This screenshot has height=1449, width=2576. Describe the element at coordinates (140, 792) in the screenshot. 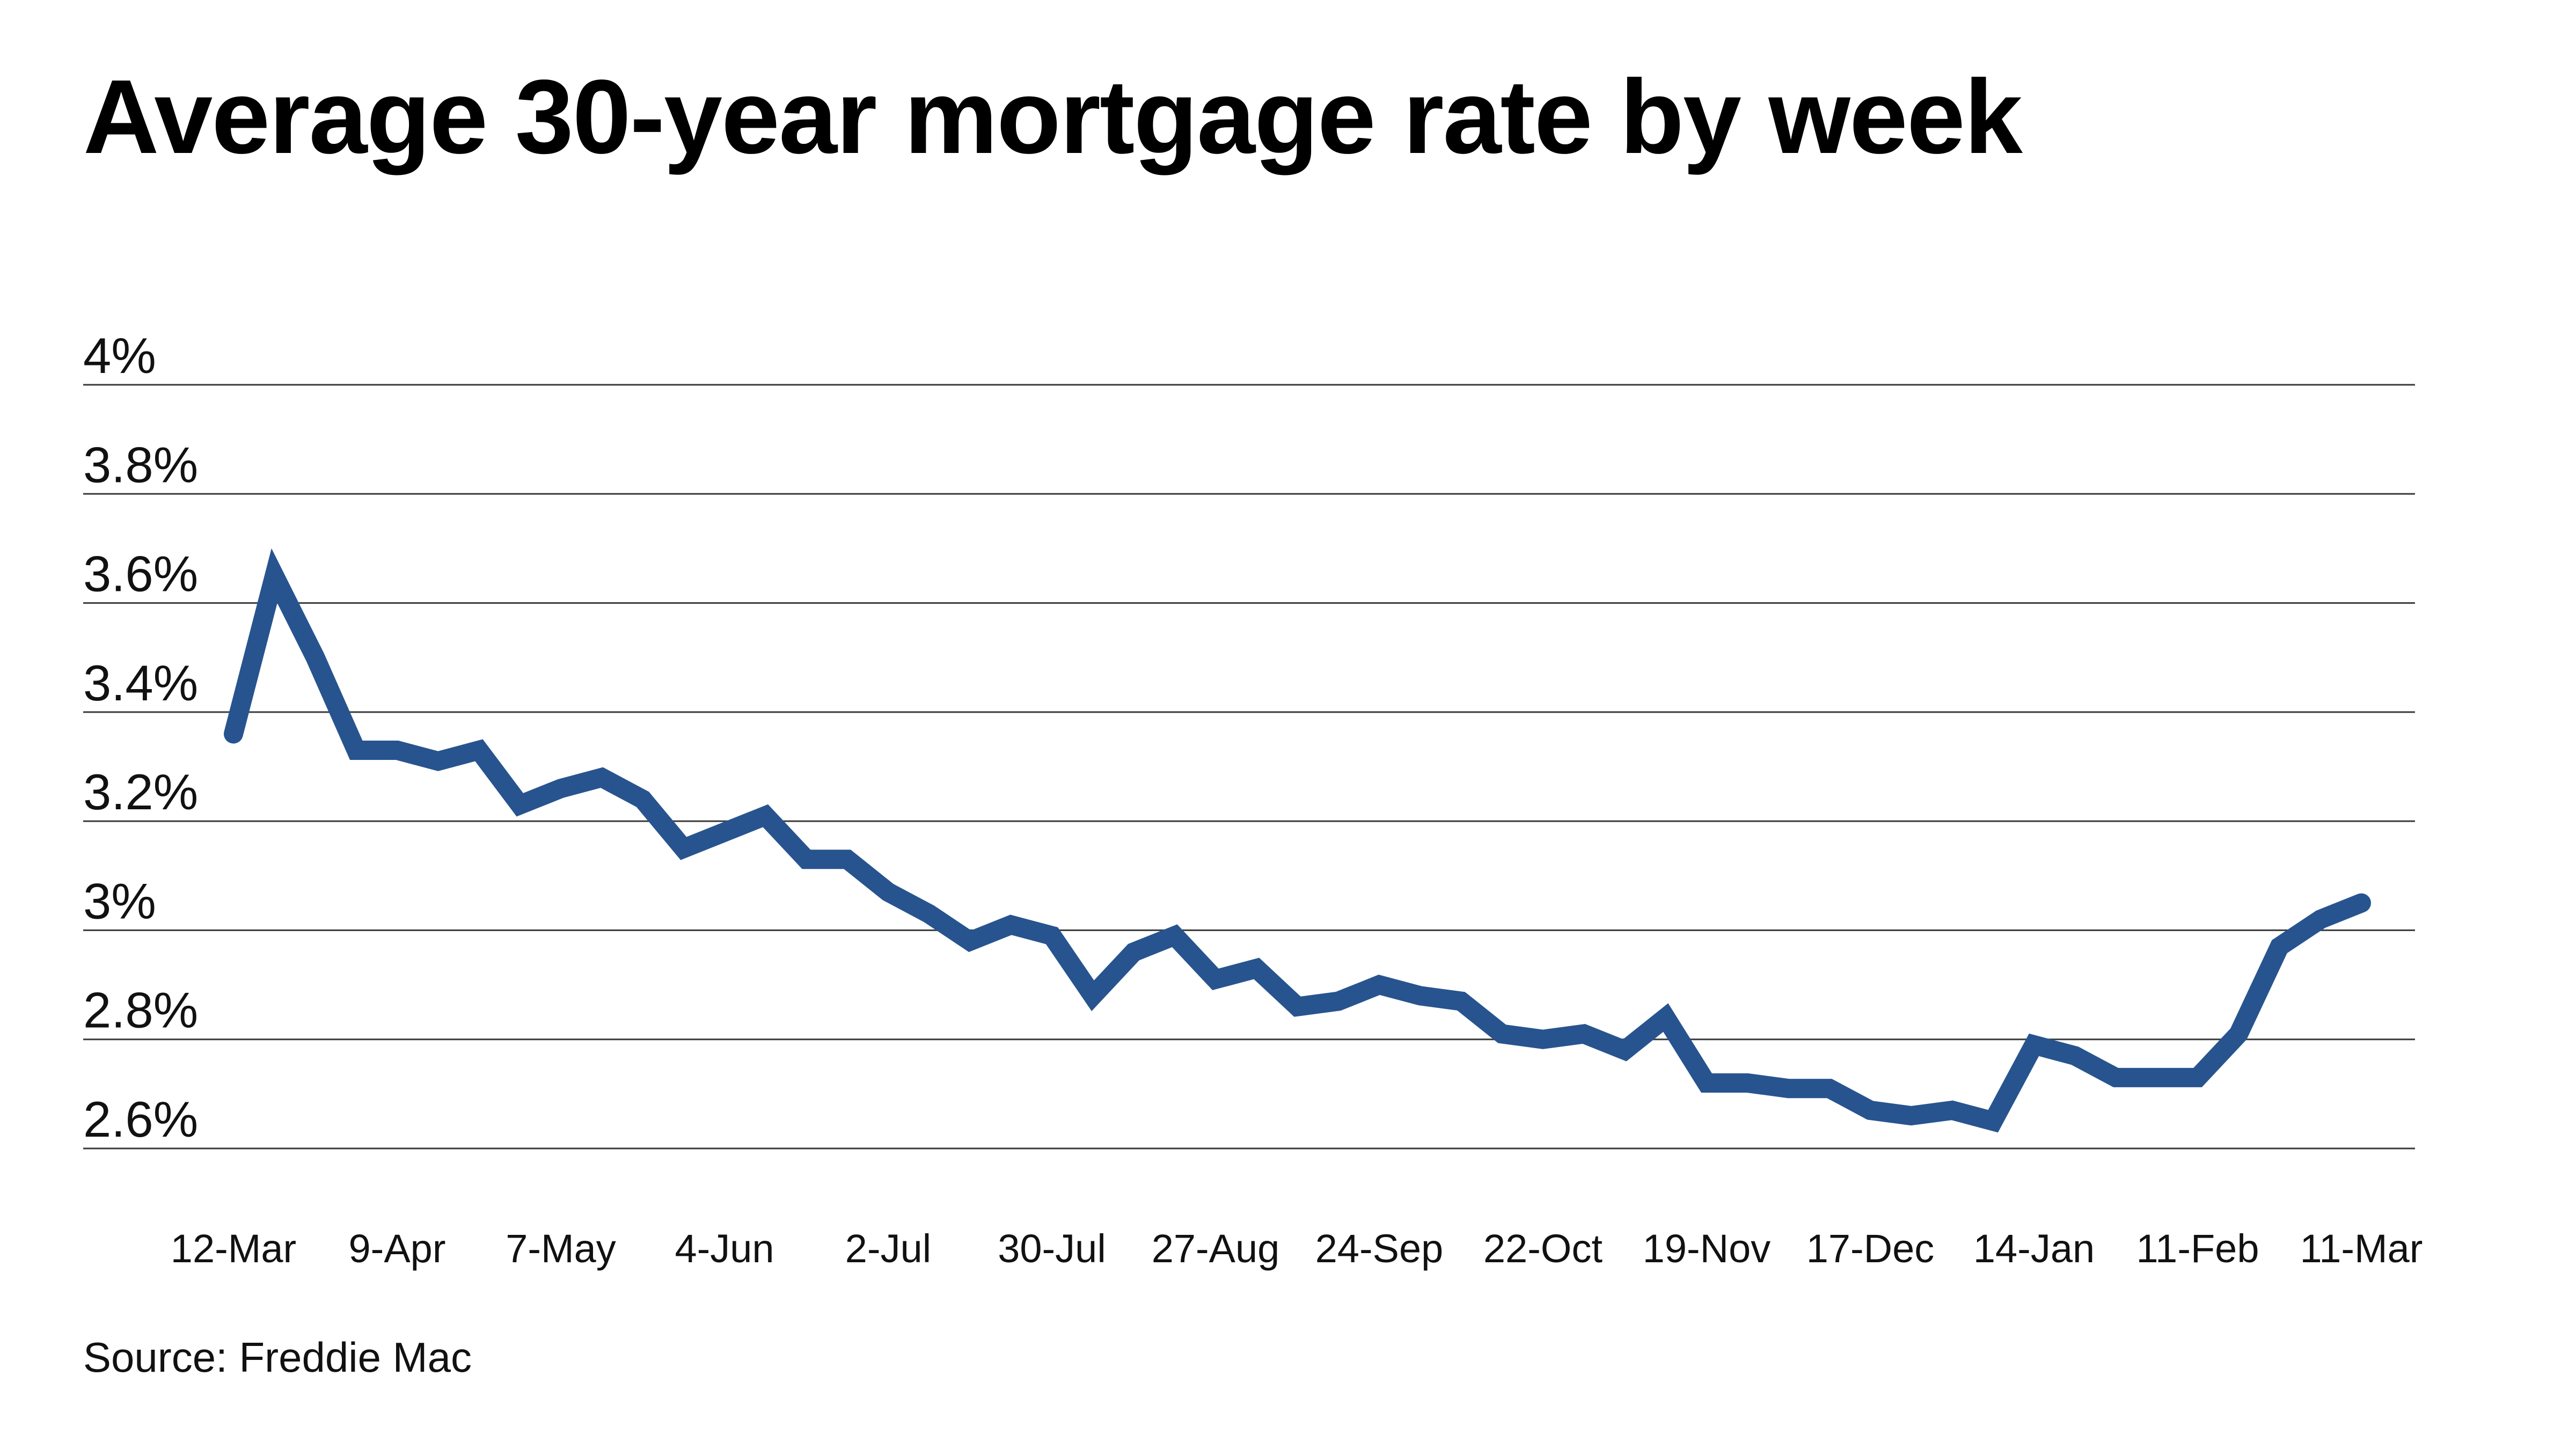

I see `y-tick-label: 3.2%` at that location.